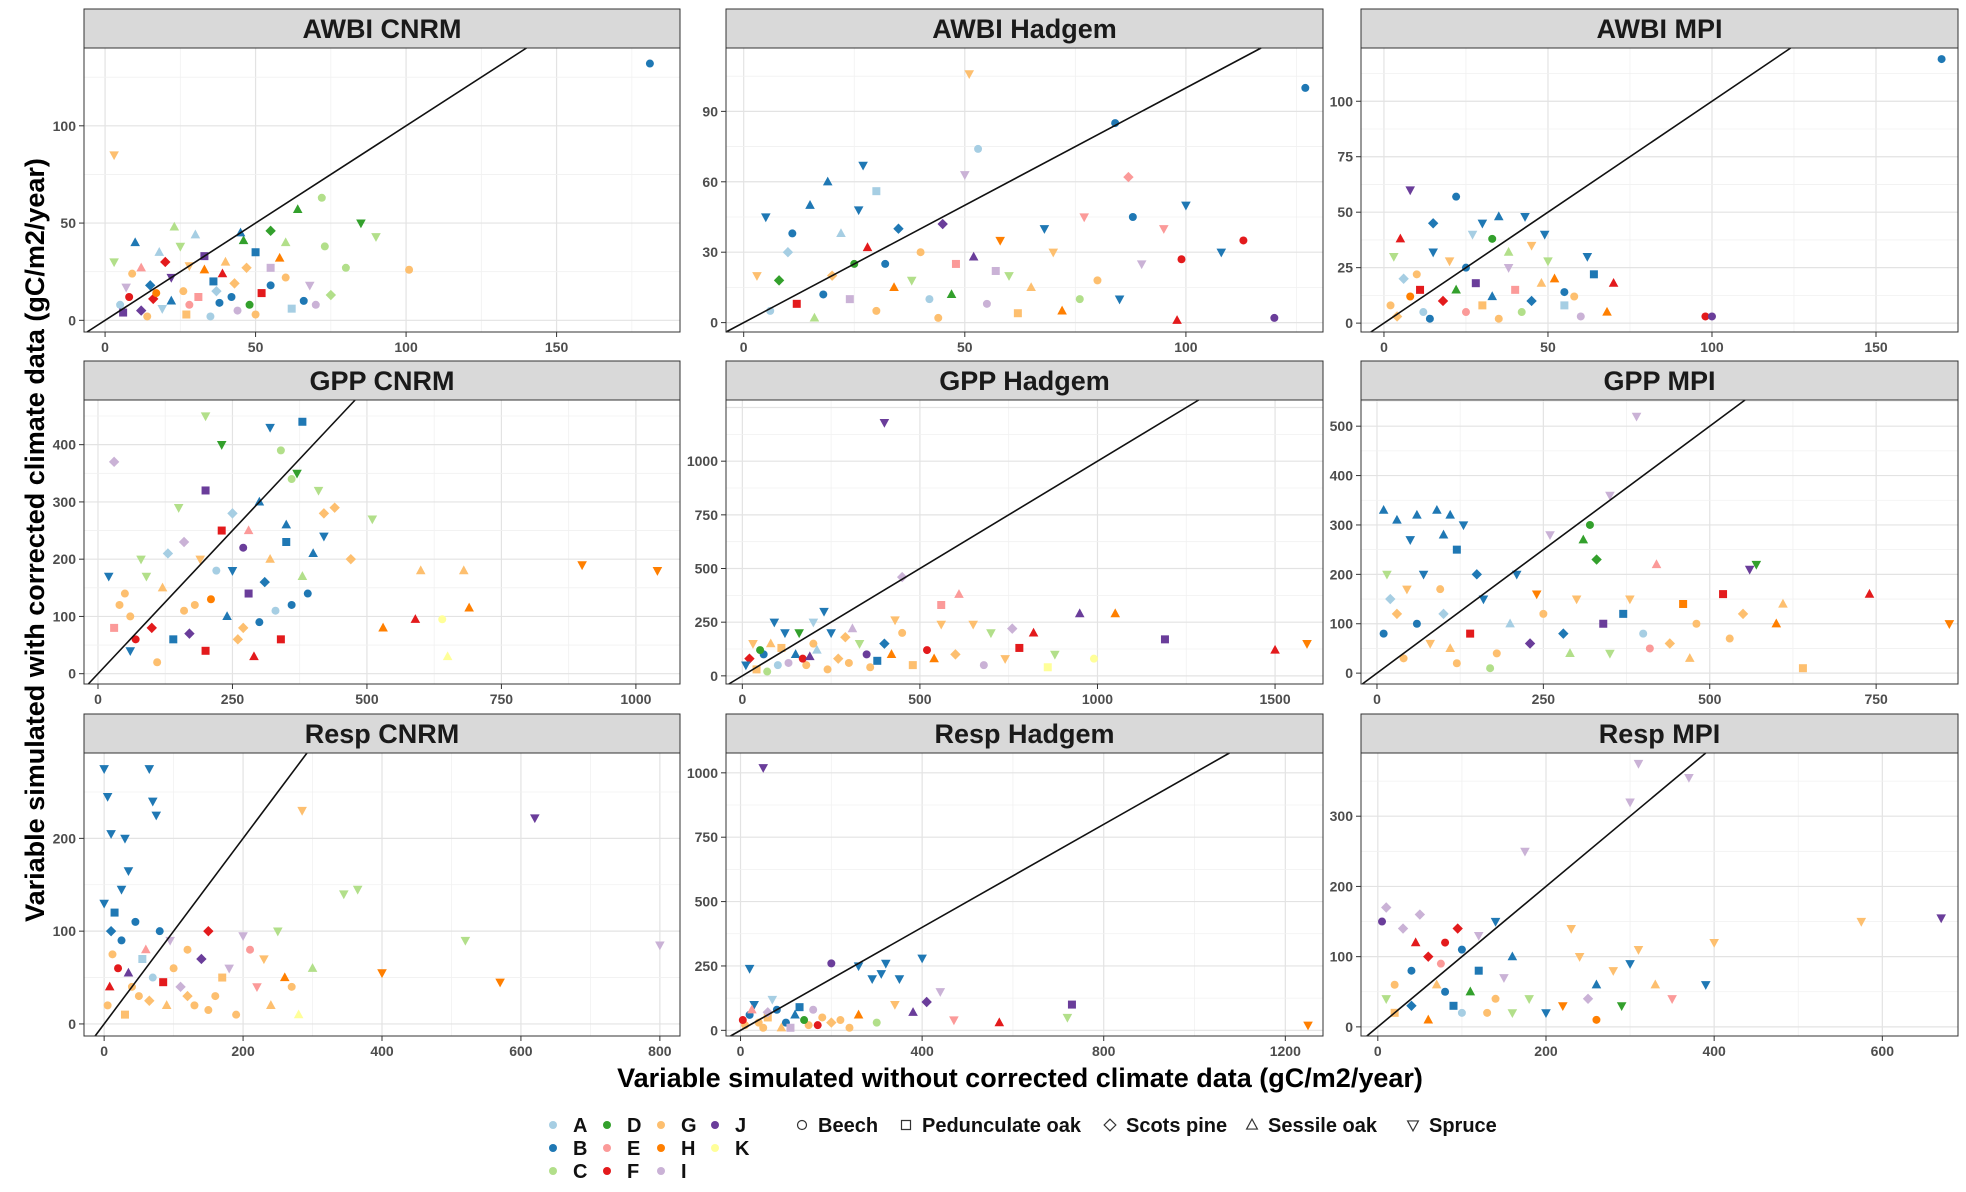  Describe the element at coordinates (906, 1125) in the screenshot. I see `legend-shape` at that location.